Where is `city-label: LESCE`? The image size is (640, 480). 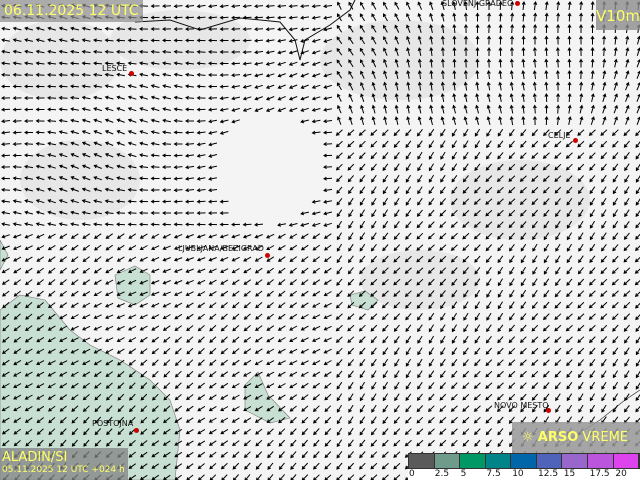 city-label: LESCE is located at coordinates (115, 68).